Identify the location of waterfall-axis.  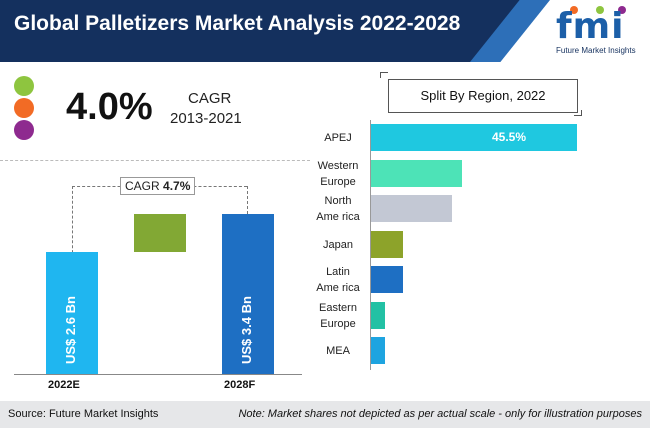
(158, 374).